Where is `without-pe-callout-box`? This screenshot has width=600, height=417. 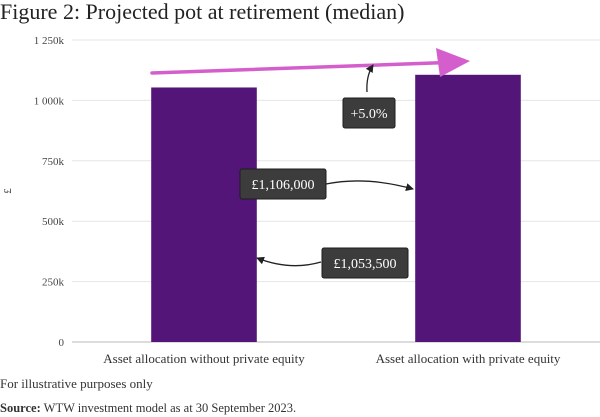
without-pe-callout-box is located at coordinates (365, 263).